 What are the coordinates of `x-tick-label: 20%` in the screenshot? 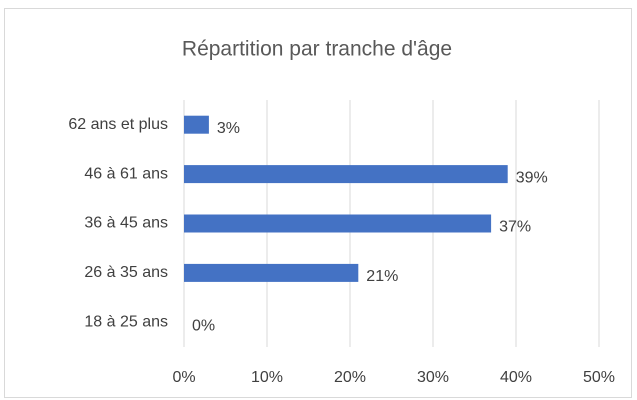 It's located at (350, 377).